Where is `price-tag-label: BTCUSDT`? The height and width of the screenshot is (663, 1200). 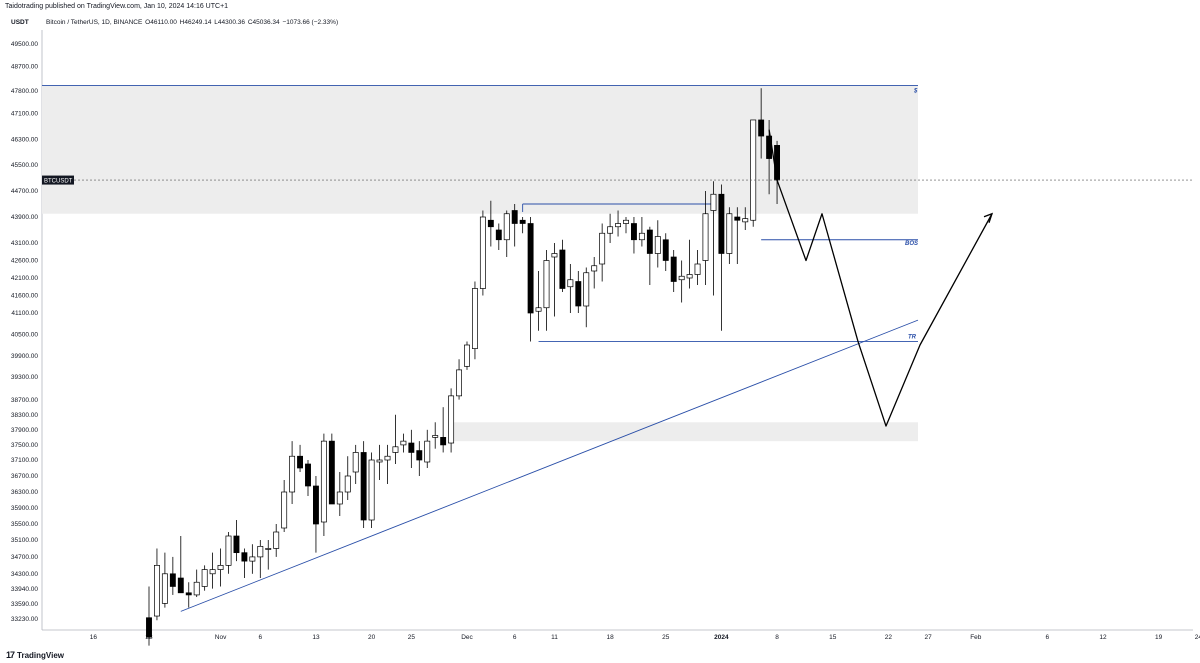
price-tag-label: BTCUSDT is located at coordinates (58, 181).